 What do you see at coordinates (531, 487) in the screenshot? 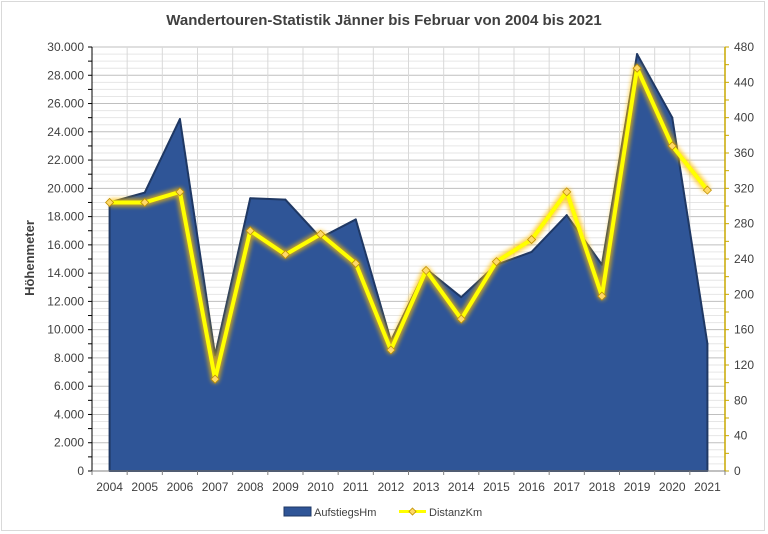
I see `x-tick-label: 2016` at bounding box center [531, 487].